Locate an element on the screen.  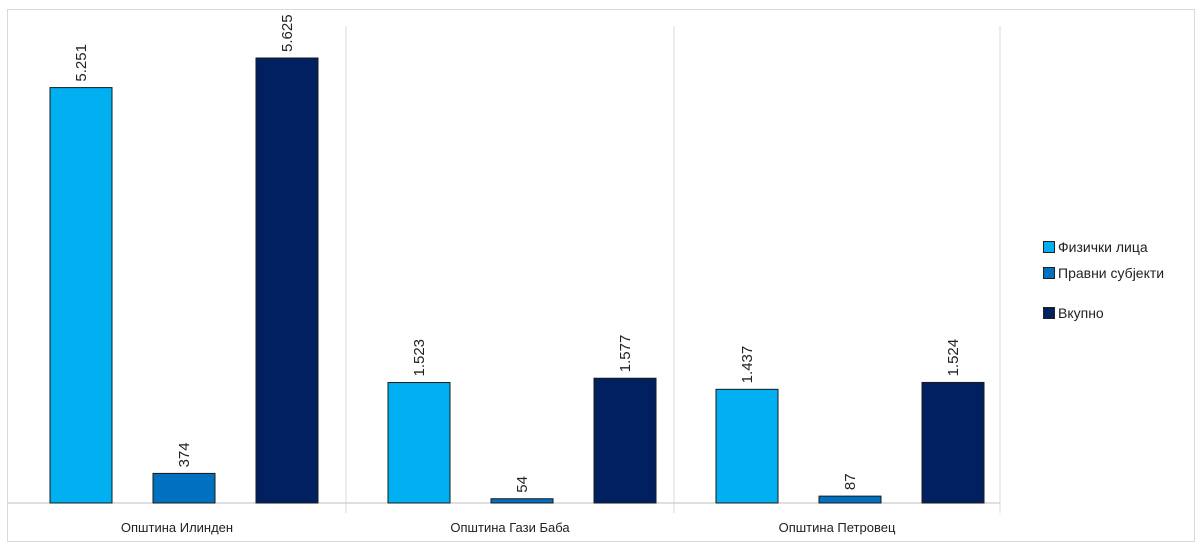
legend-item-fizicki-lica: Физички лица is located at coordinates (1095, 247).